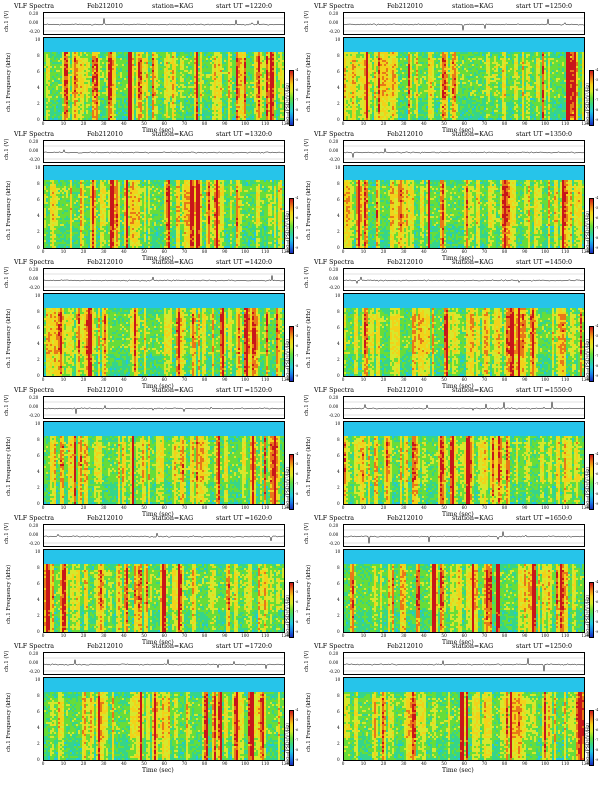 The width and height of the screenshot is (612, 792). What do you see at coordinates (544, 390) in the screenshot?
I see `panel-start-ut: start UT =1550:0` at bounding box center [544, 390].